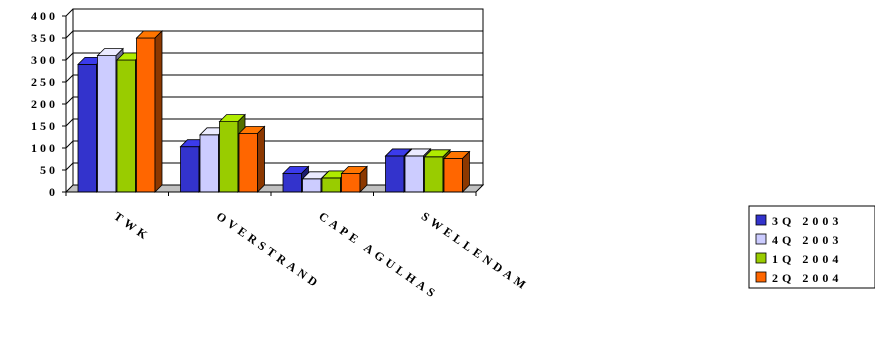 This screenshot has height=337, width=875. I want to click on y-tick-label: 300, so click(44, 60).